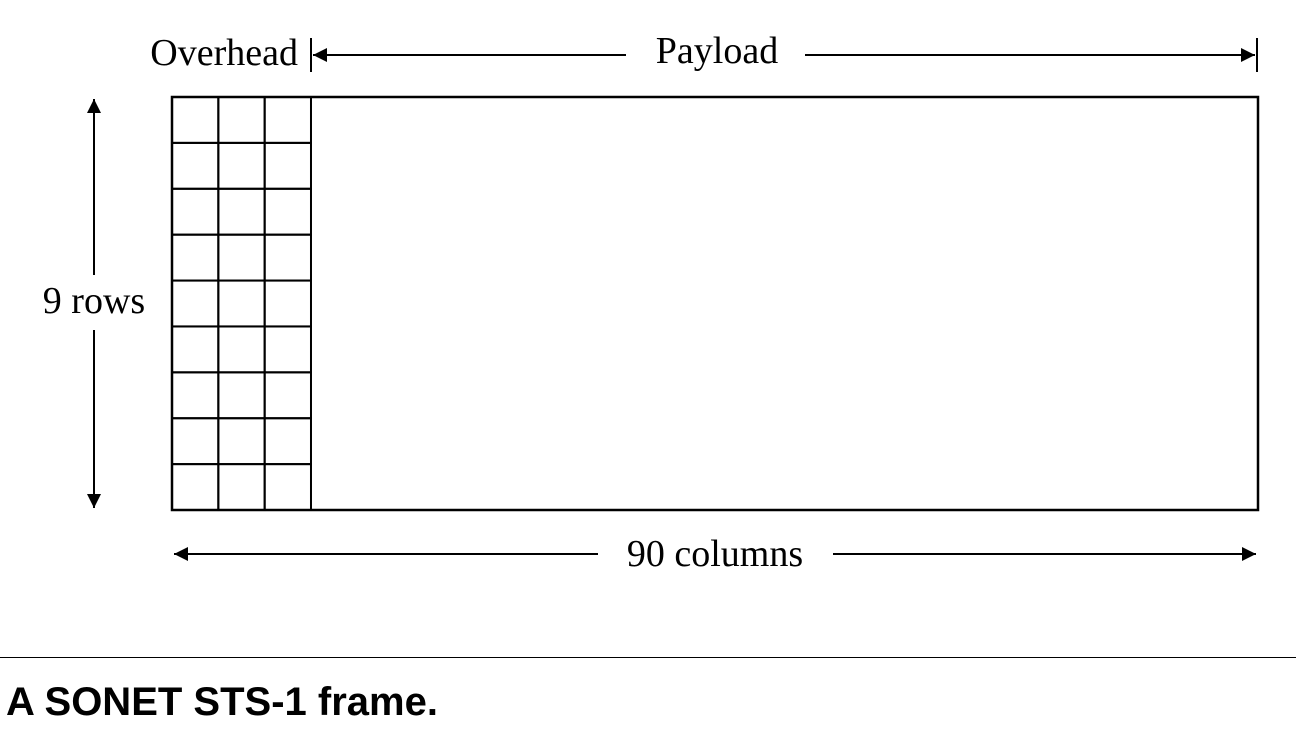 This screenshot has height=732, width=1296. I want to click on overhead-grid, so click(241, 304).